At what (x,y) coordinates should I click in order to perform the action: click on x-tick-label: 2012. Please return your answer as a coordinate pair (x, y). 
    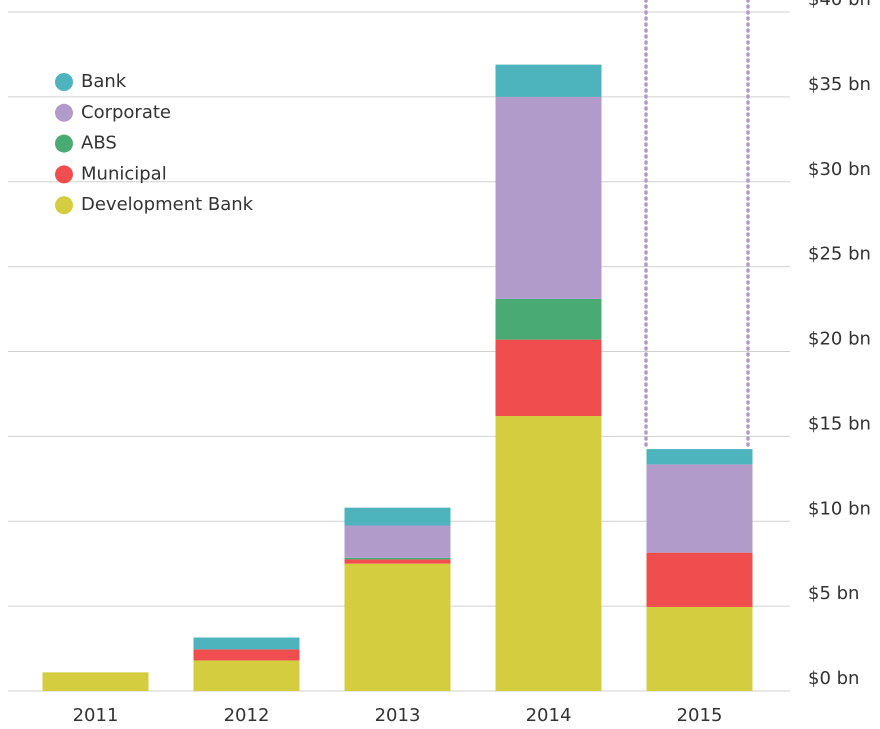
    Looking at the image, I should click on (247, 715).